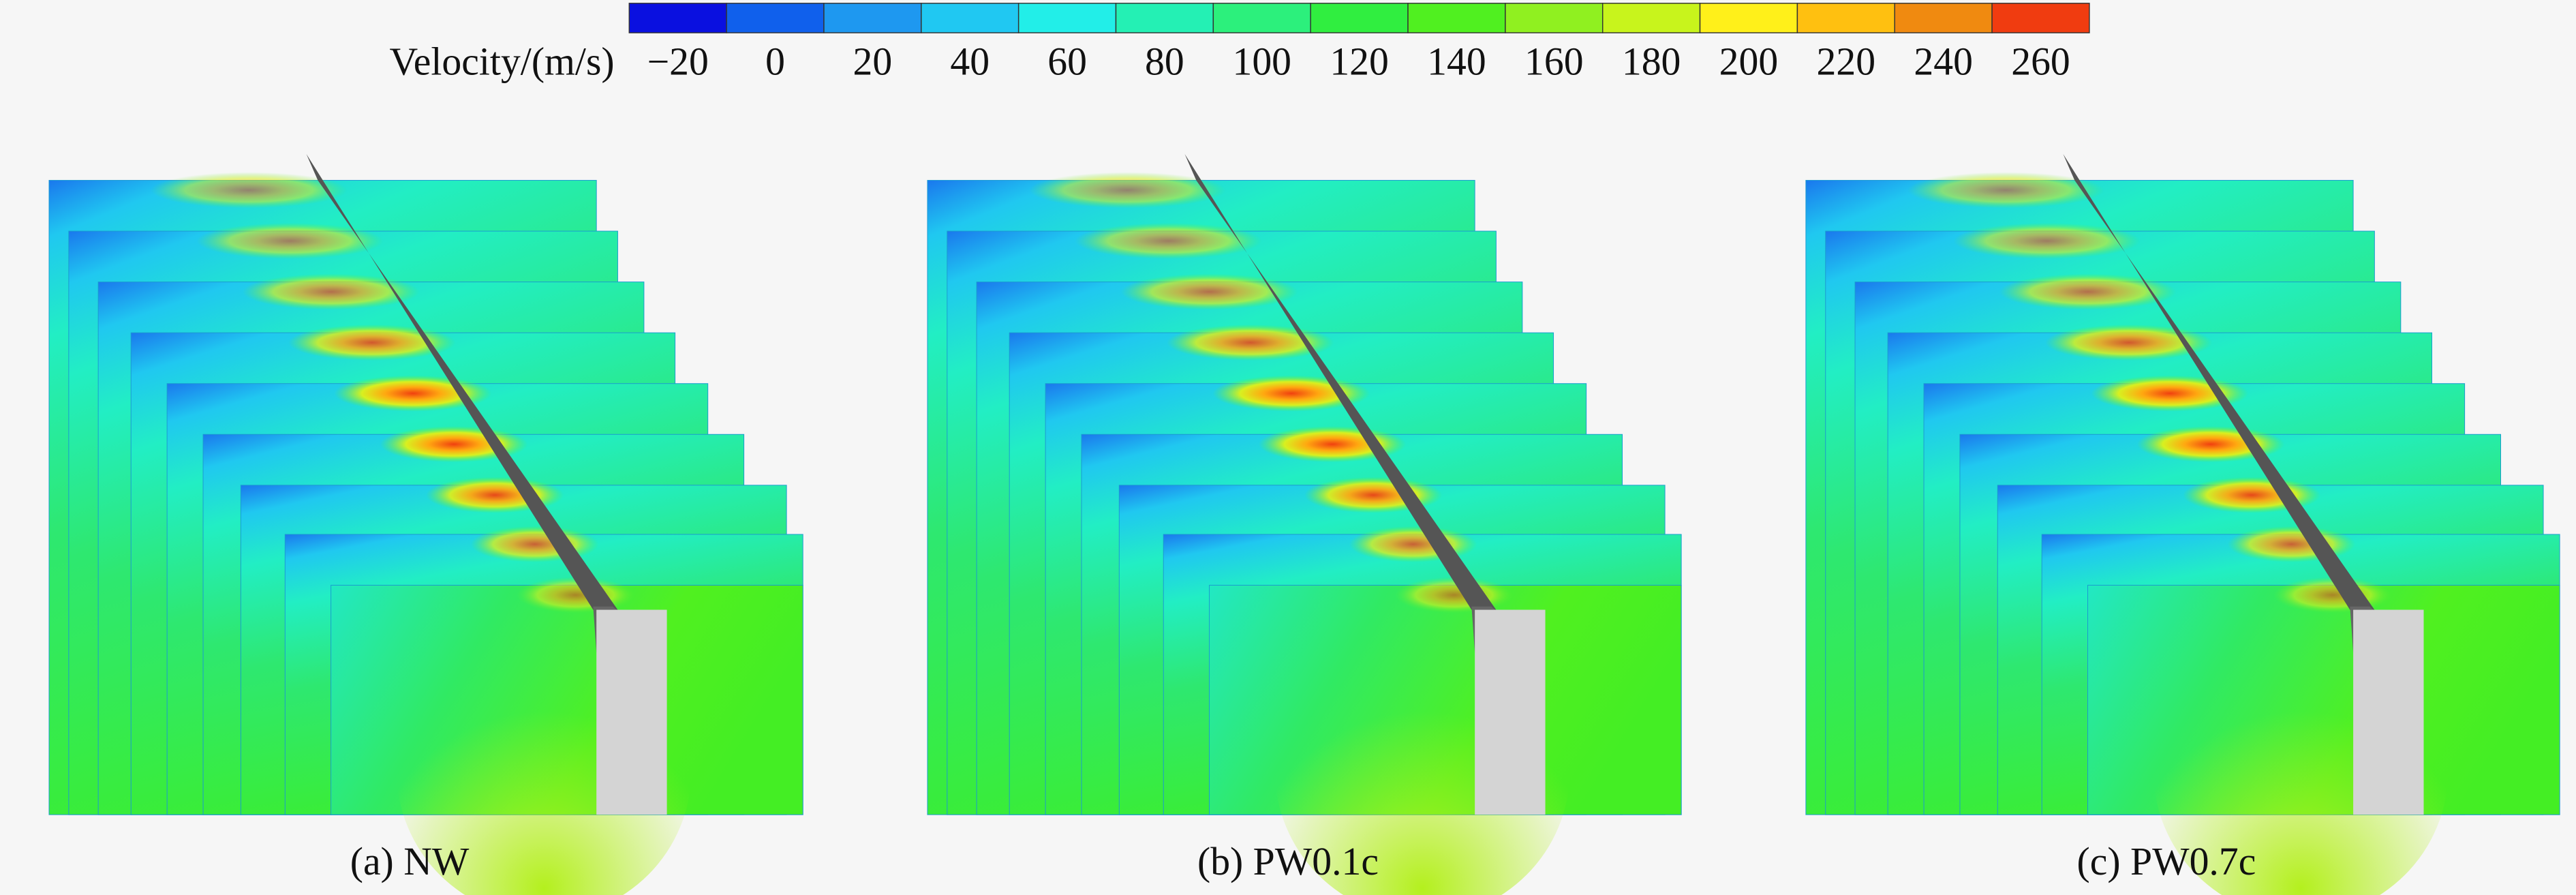 The width and height of the screenshot is (2576, 895). What do you see at coordinates (2166, 861) in the screenshot?
I see `panel-caption: (c) PW0.7c` at bounding box center [2166, 861].